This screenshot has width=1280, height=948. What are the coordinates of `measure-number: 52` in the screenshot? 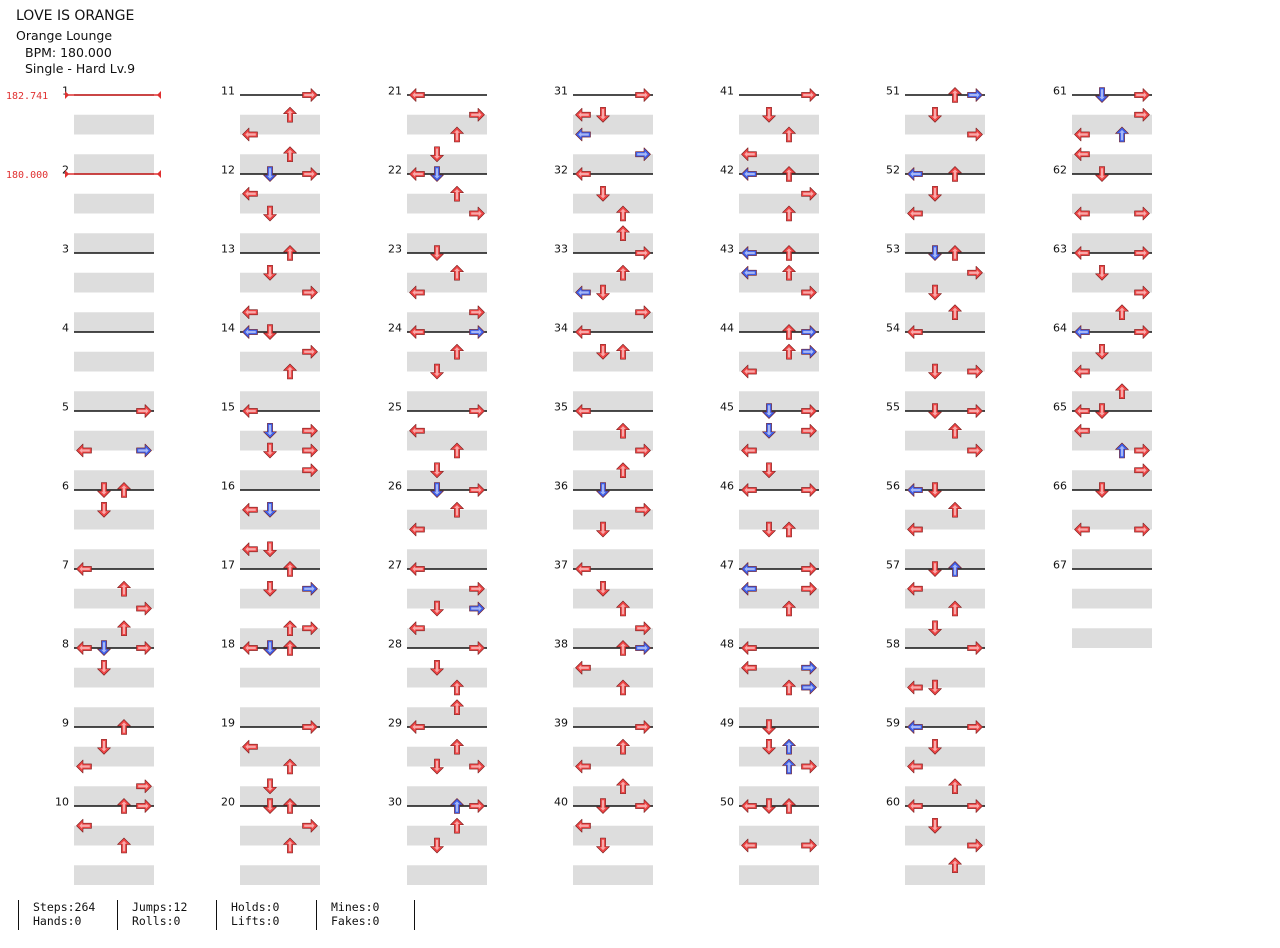 It's located at (893, 170).